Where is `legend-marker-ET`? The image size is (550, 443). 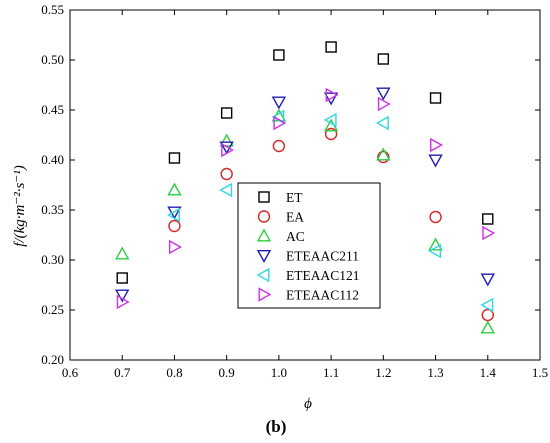
legend-marker-ET is located at coordinates (264, 197).